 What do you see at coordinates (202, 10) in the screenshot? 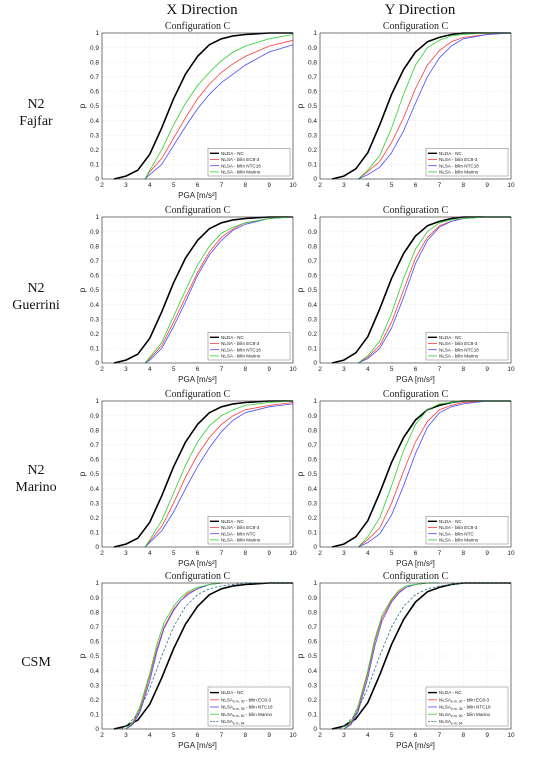
I see `column-header-x: X Direction` at bounding box center [202, 10].